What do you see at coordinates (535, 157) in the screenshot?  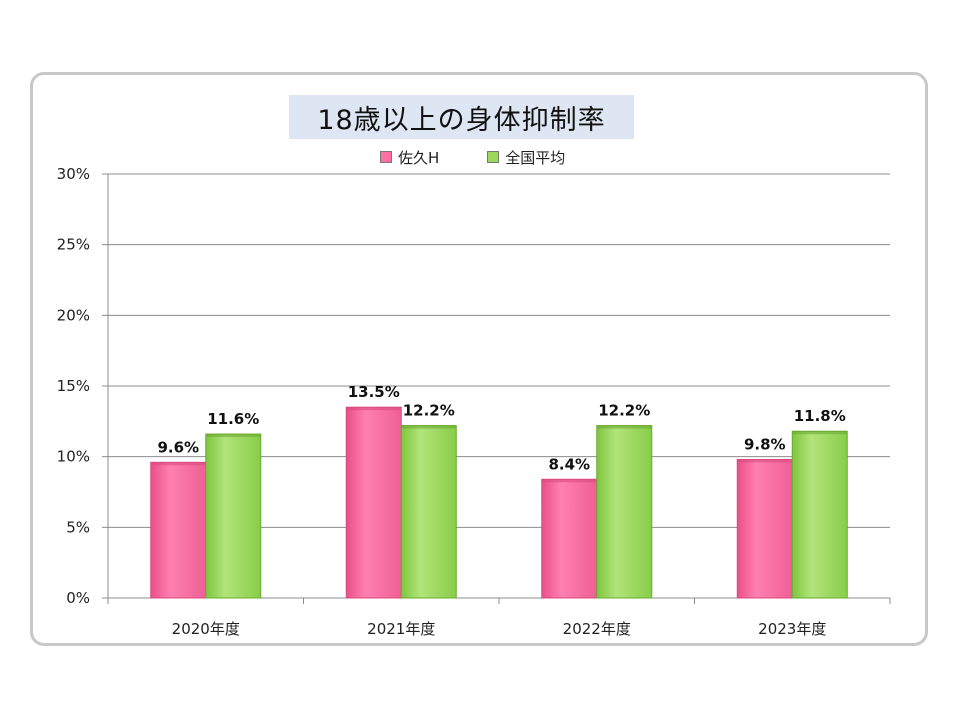 I see `legend-label-series-2: 全国平均` at bounding box center [535, 157].